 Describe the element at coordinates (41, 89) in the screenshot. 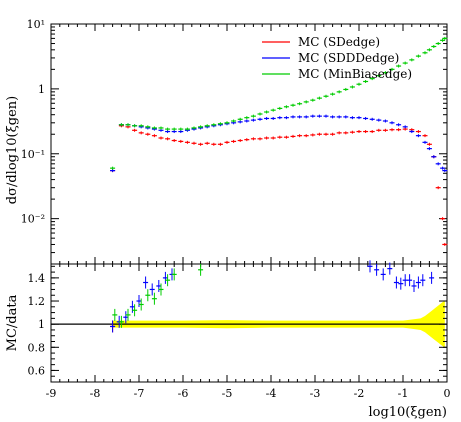

I see `main-y-tick-label: 1` at that location.